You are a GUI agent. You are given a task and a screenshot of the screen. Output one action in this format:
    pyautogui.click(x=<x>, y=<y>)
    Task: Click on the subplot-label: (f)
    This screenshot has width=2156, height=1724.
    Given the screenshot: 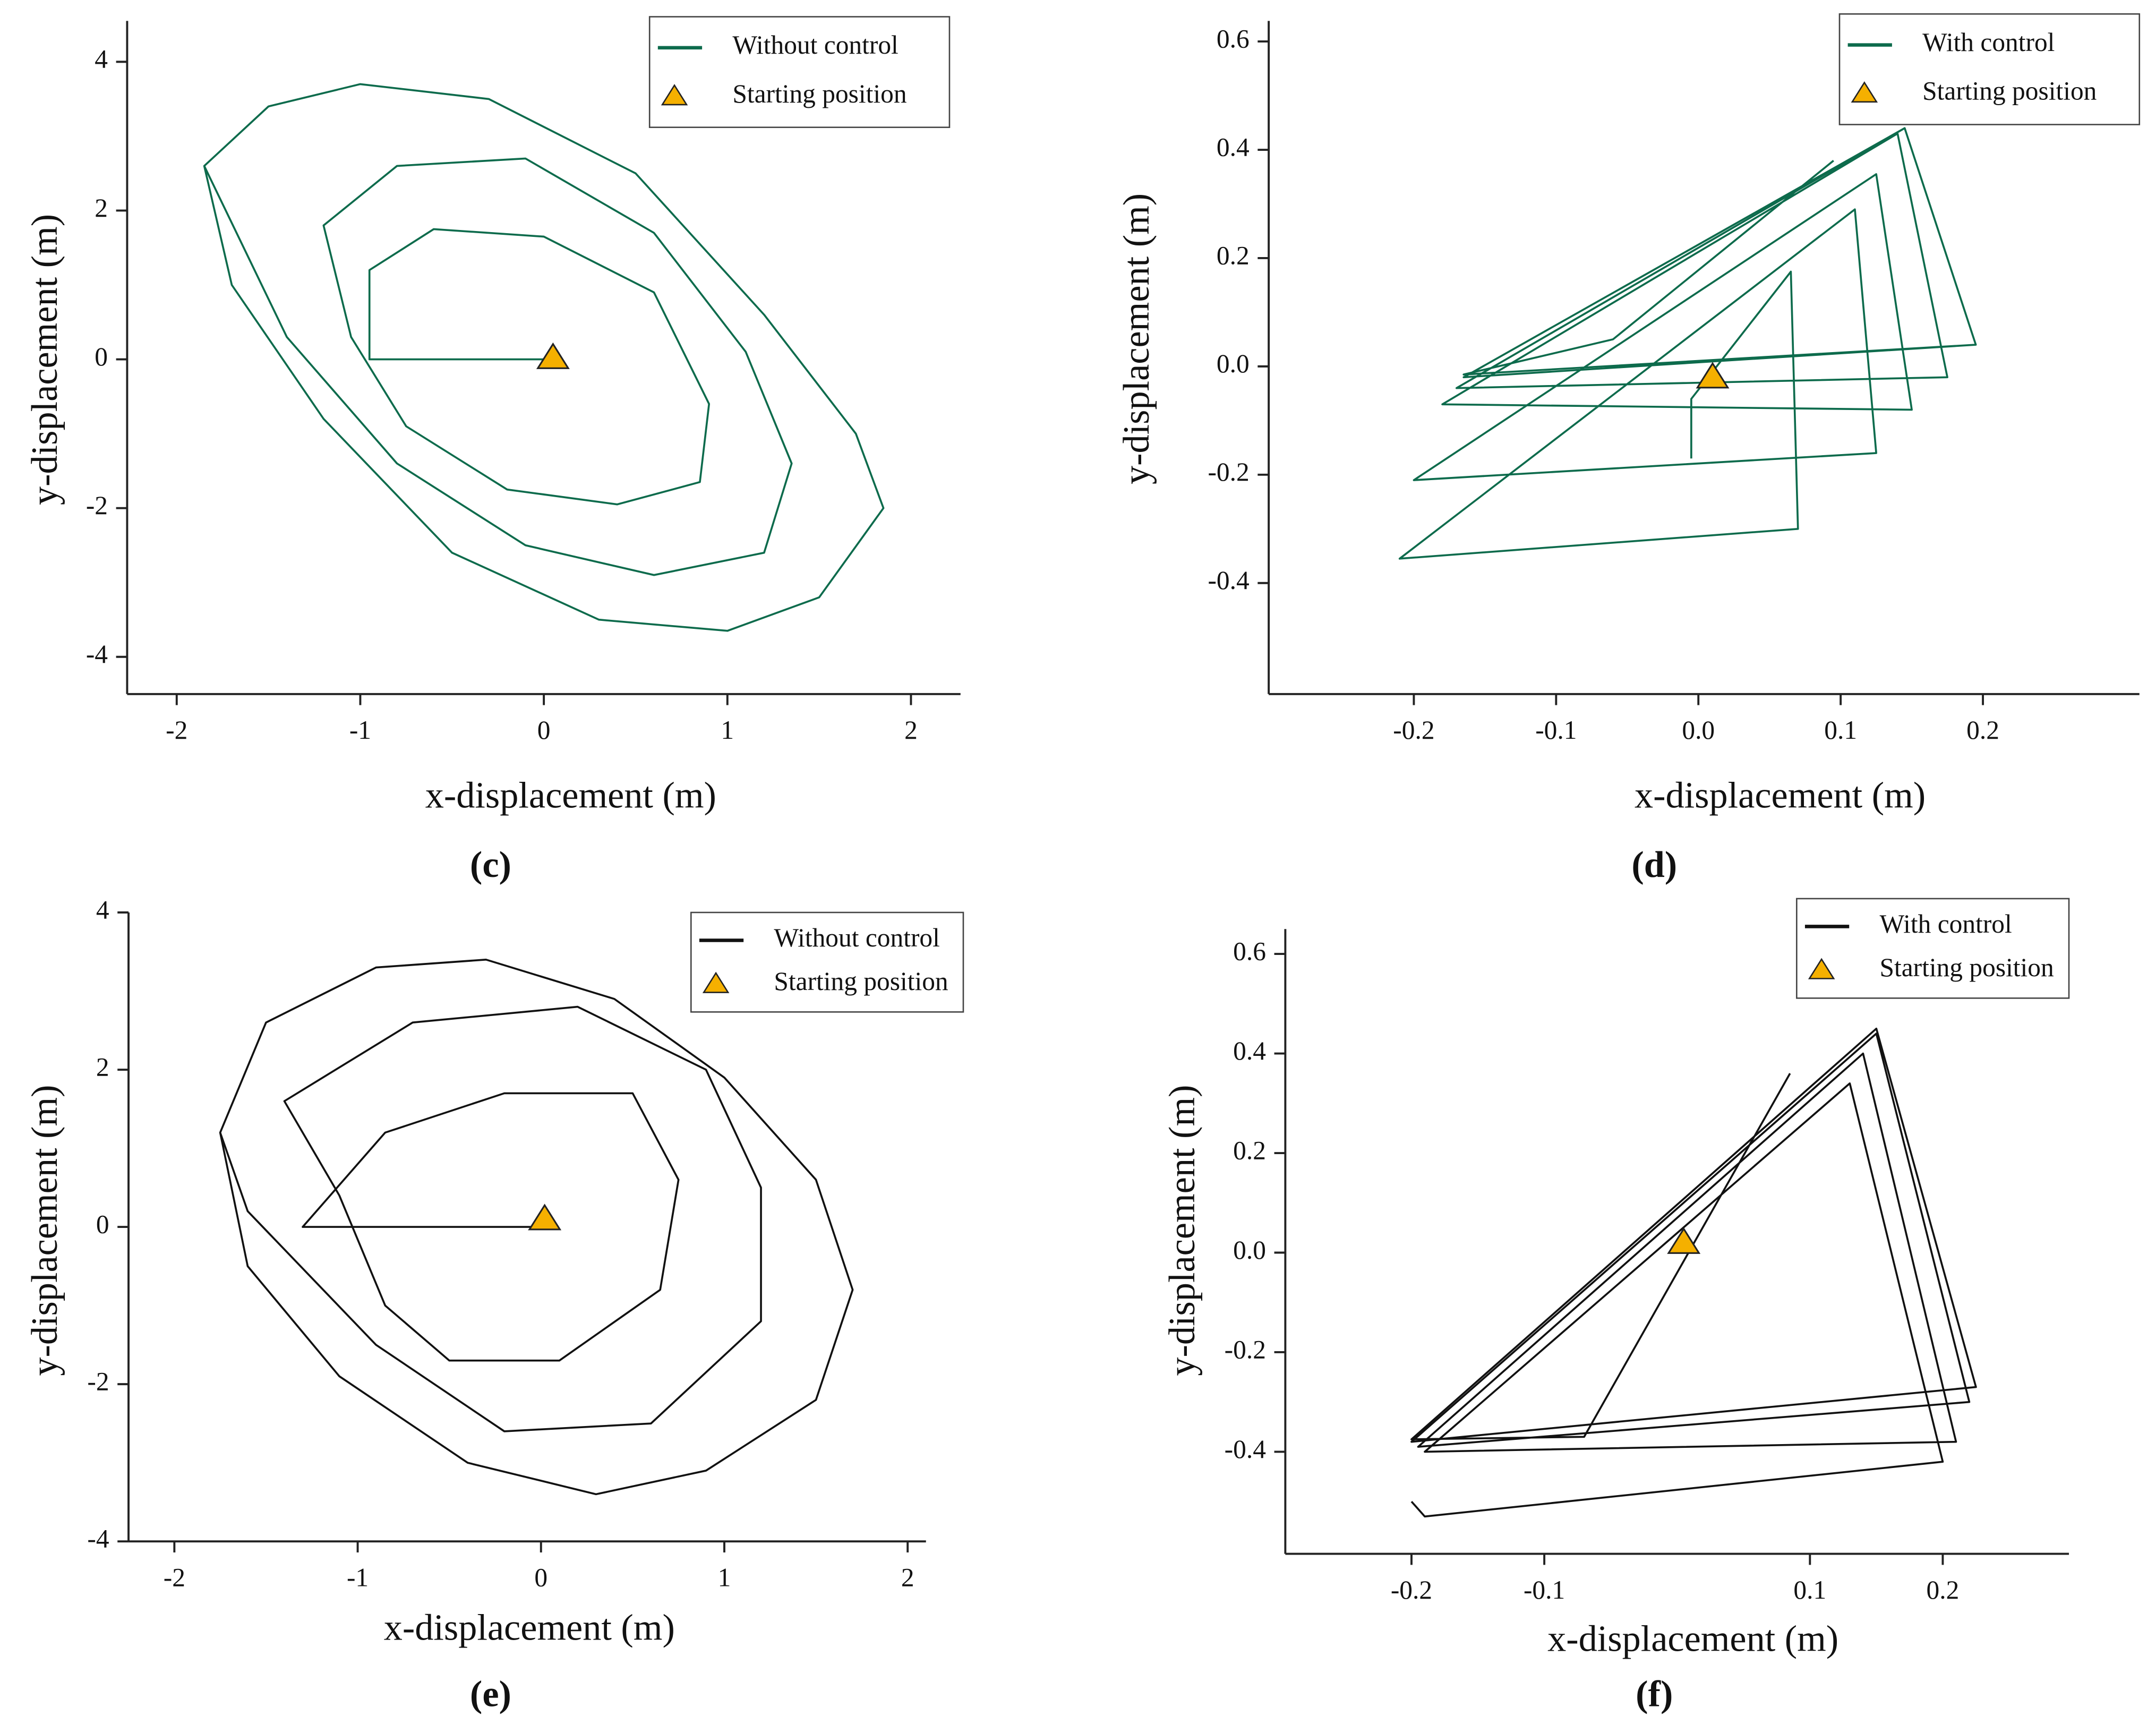 What is the action you would take?
    pyautogui.click(x=1654, y=1693)
    